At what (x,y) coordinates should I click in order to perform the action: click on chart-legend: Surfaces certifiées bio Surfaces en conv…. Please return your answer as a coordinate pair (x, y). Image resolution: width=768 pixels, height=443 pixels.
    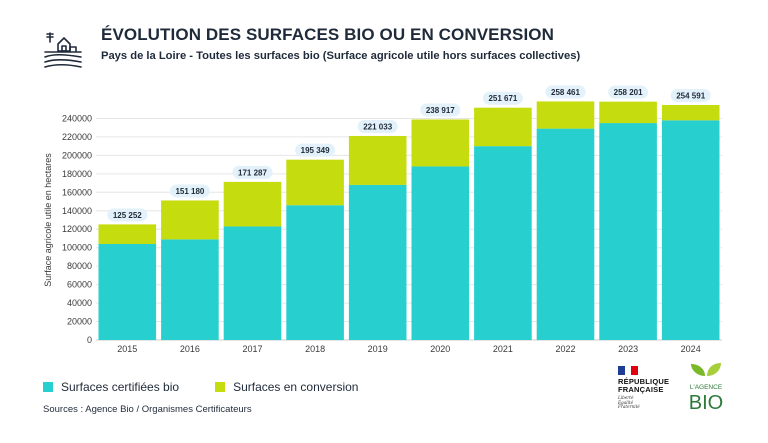
    Looking at the image, I should click on (218, 387).